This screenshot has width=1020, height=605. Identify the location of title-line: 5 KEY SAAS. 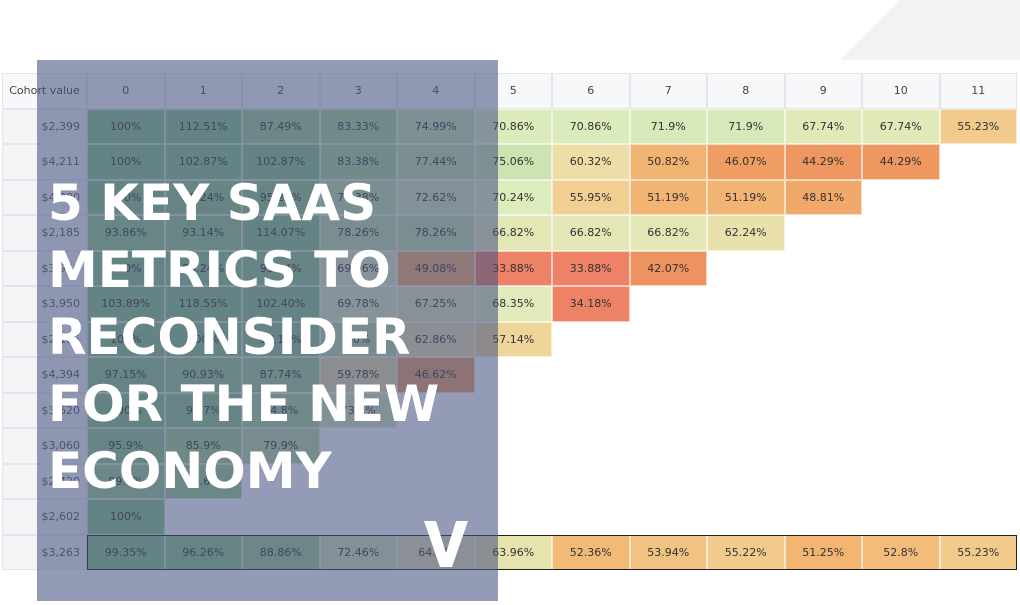
(212, 203).